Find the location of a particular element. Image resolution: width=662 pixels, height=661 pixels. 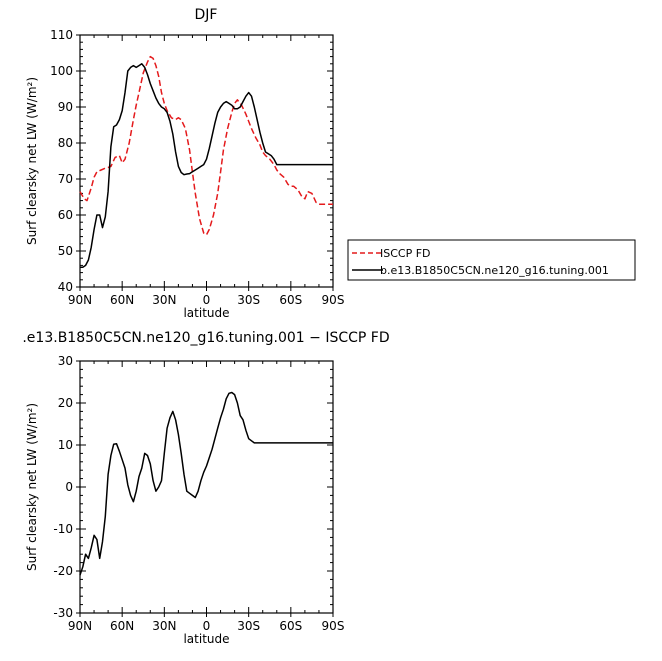

y-tick-label: 80 is located at coordinates (65, 143).